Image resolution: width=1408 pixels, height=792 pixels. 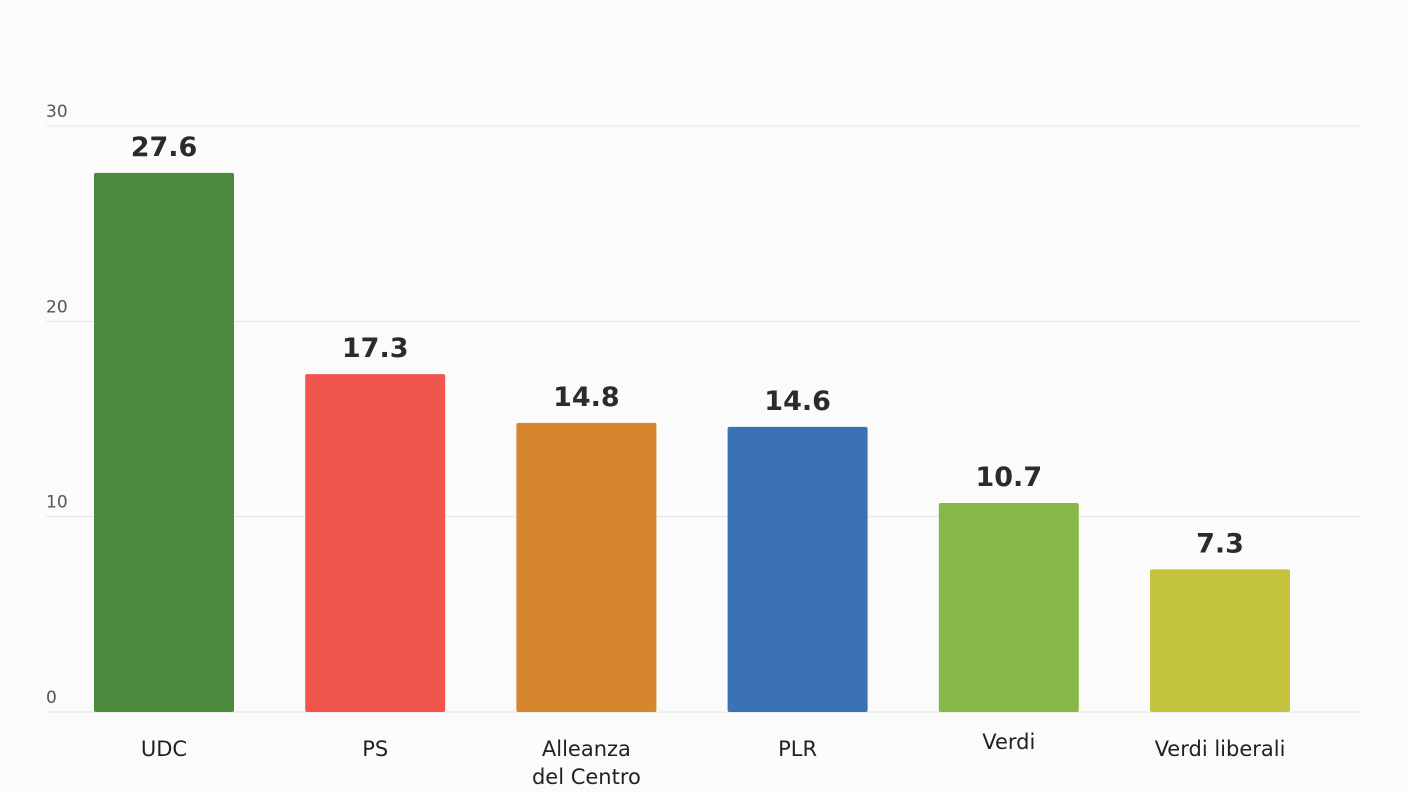 What do you see at coordinates (164, 147) in the screenshot?
I see `bar-value-label: 27.6` at bounding box center [164, 147].